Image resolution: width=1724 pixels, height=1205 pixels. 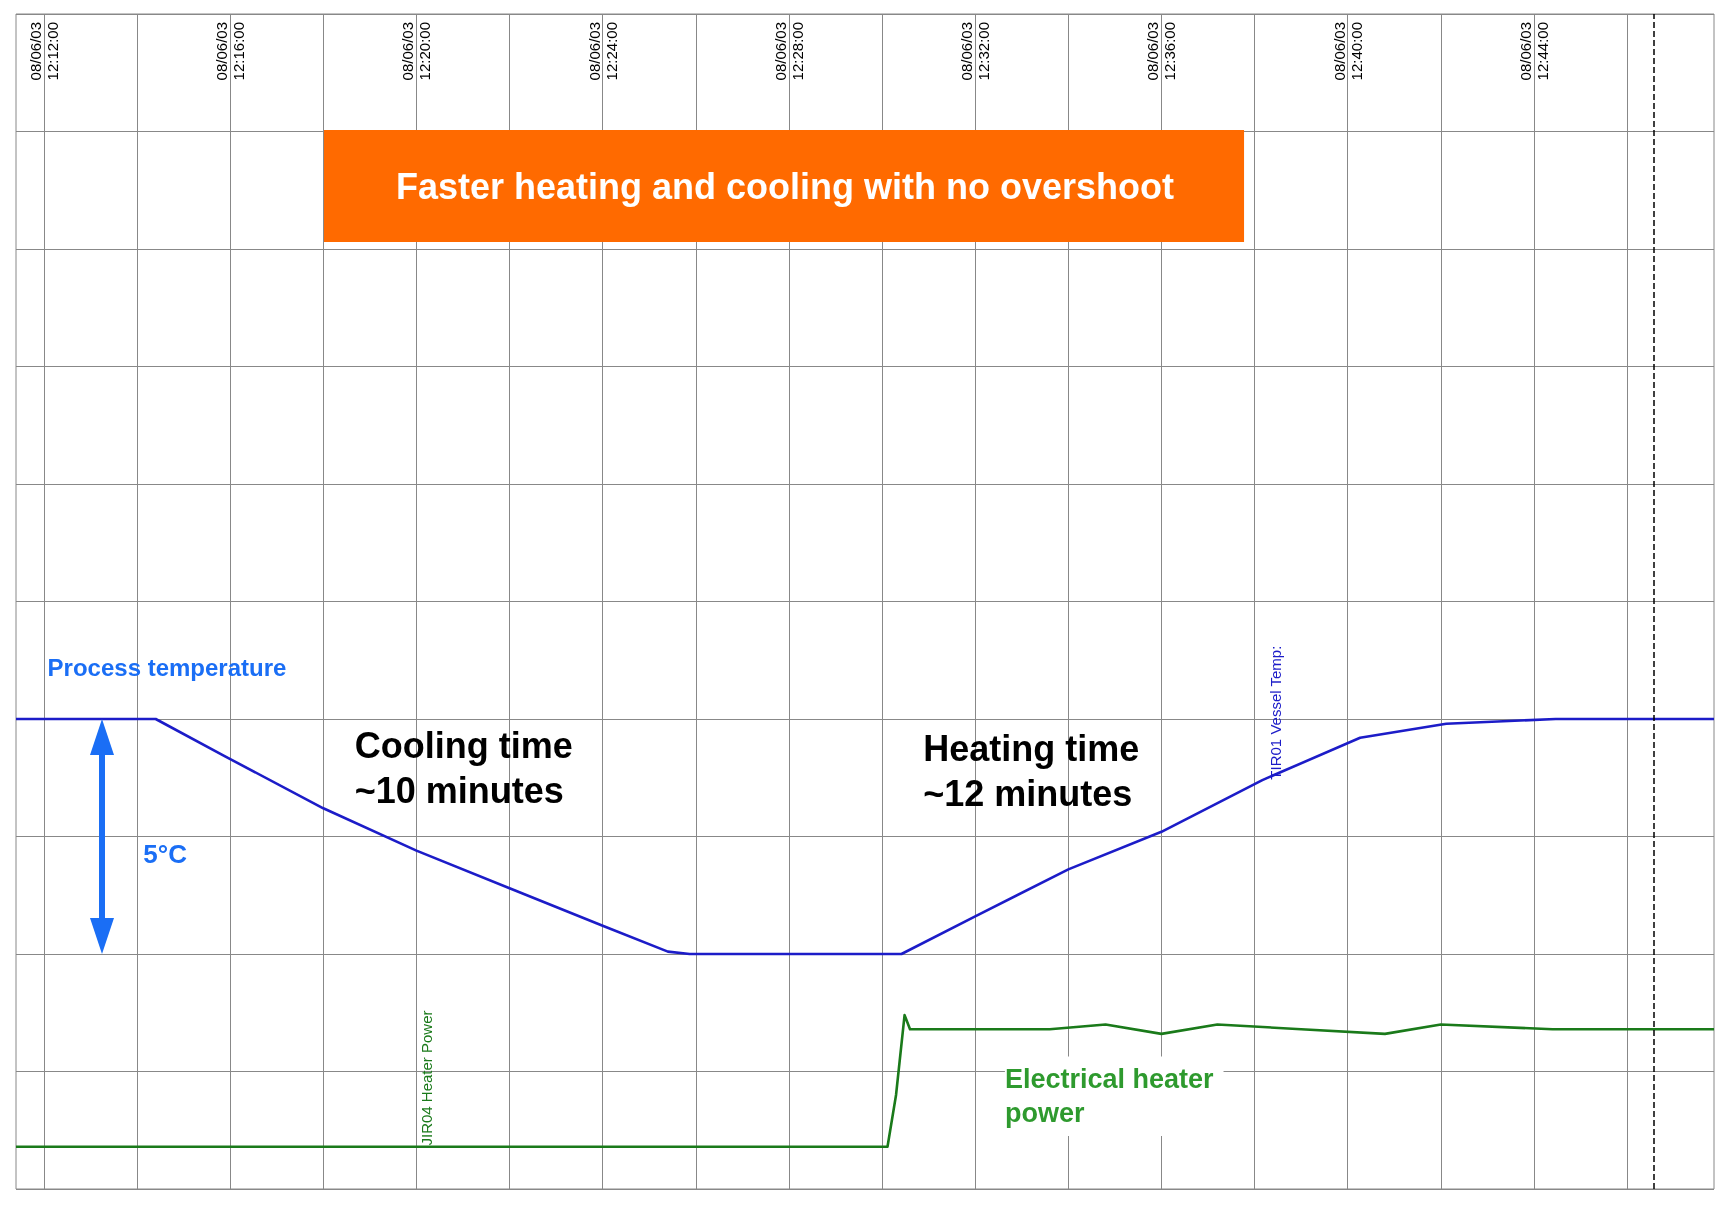 I want to click on annotation: Heating time ~12 minutes, so click(x=1031, y=770).